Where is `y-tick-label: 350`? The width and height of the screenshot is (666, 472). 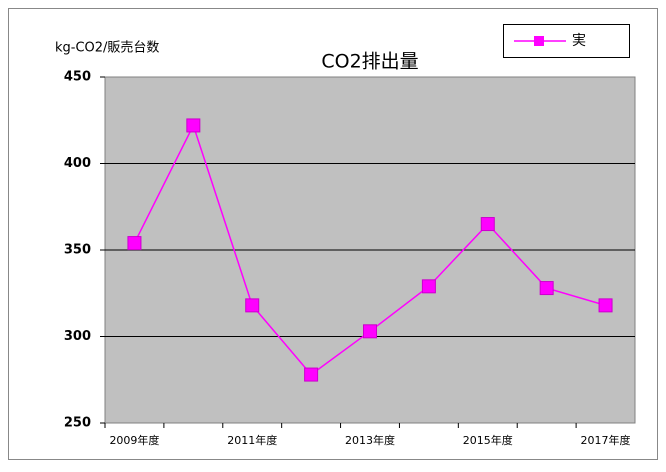 y-tick-label: 350 is located at coordinates (77, 250).